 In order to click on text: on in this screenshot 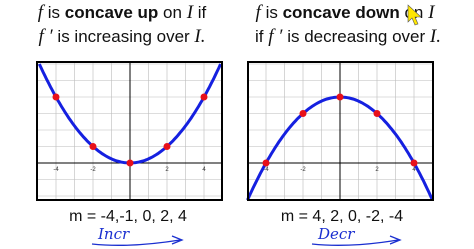, I will do `click(172, 12)`.